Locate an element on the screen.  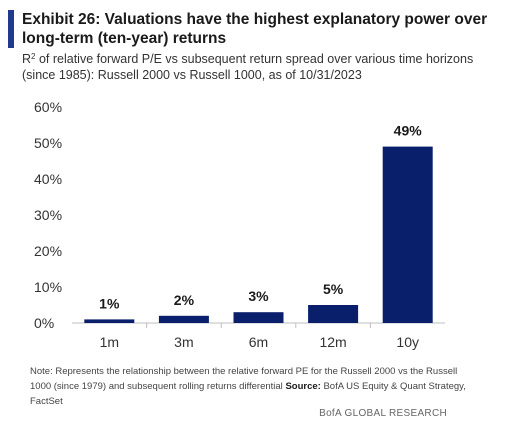
data-label: 3% is located at coordinates (258, 296).